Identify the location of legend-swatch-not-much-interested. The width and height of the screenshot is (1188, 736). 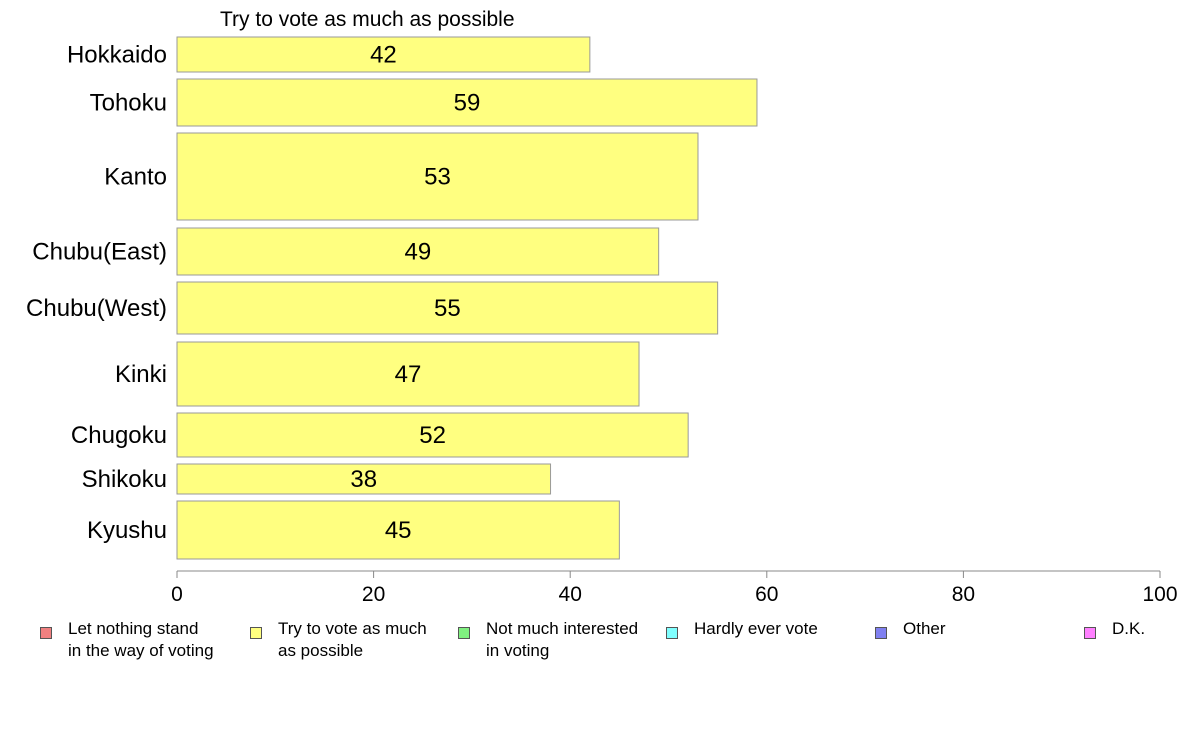
(464, 633).